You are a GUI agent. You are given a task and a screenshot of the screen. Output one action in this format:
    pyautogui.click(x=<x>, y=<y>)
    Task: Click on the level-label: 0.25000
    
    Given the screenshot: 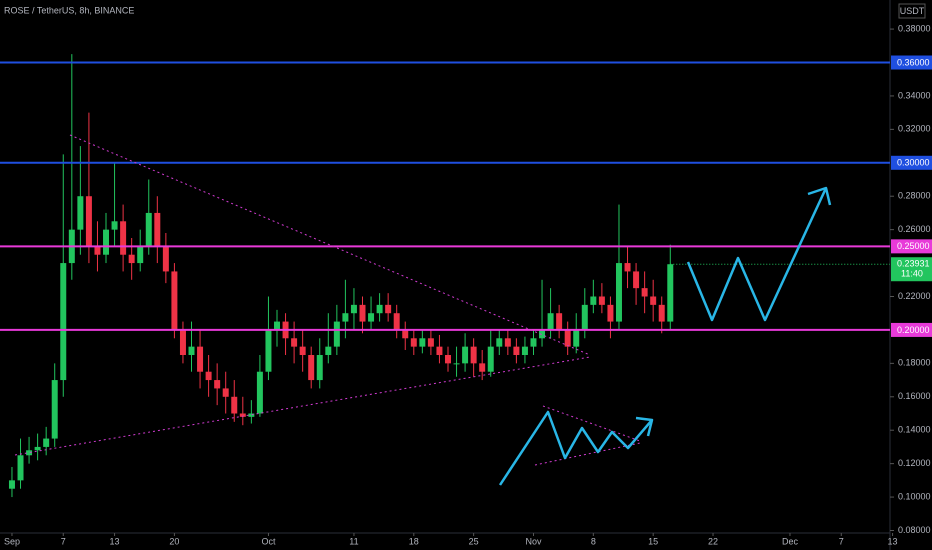 What is the action you would take?
    pyautogui.click(x=913, y=246)
    